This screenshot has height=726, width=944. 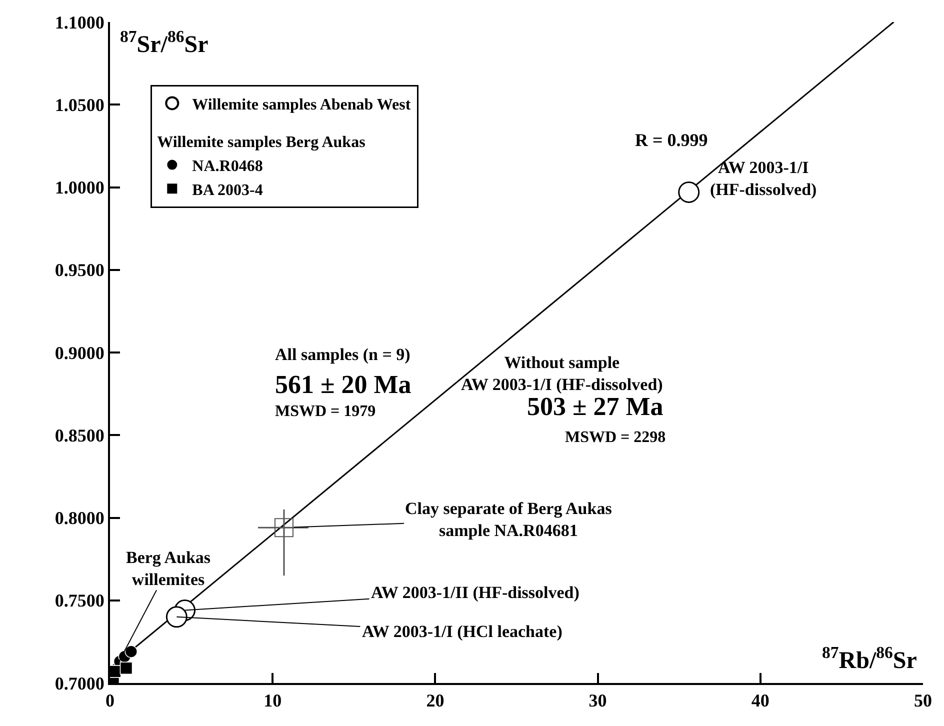 I want to click on y-tick-label: 0.7500, so click(x=79, y=600).